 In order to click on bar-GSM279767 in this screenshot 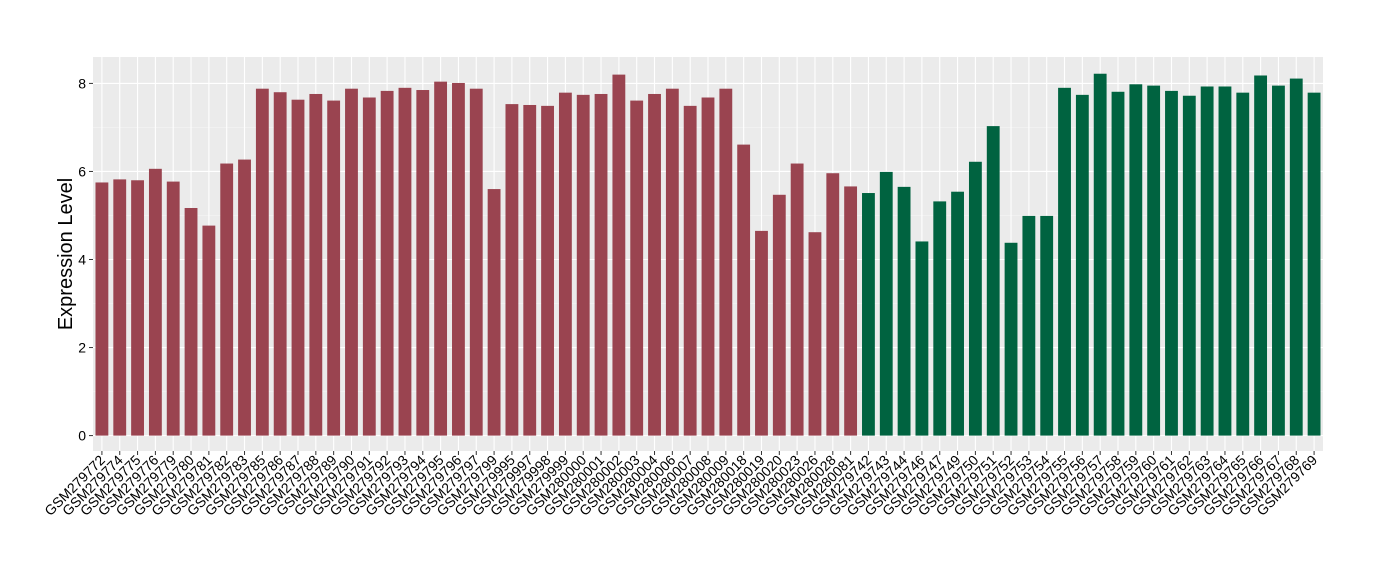, I will do `click(1278, 260)`.